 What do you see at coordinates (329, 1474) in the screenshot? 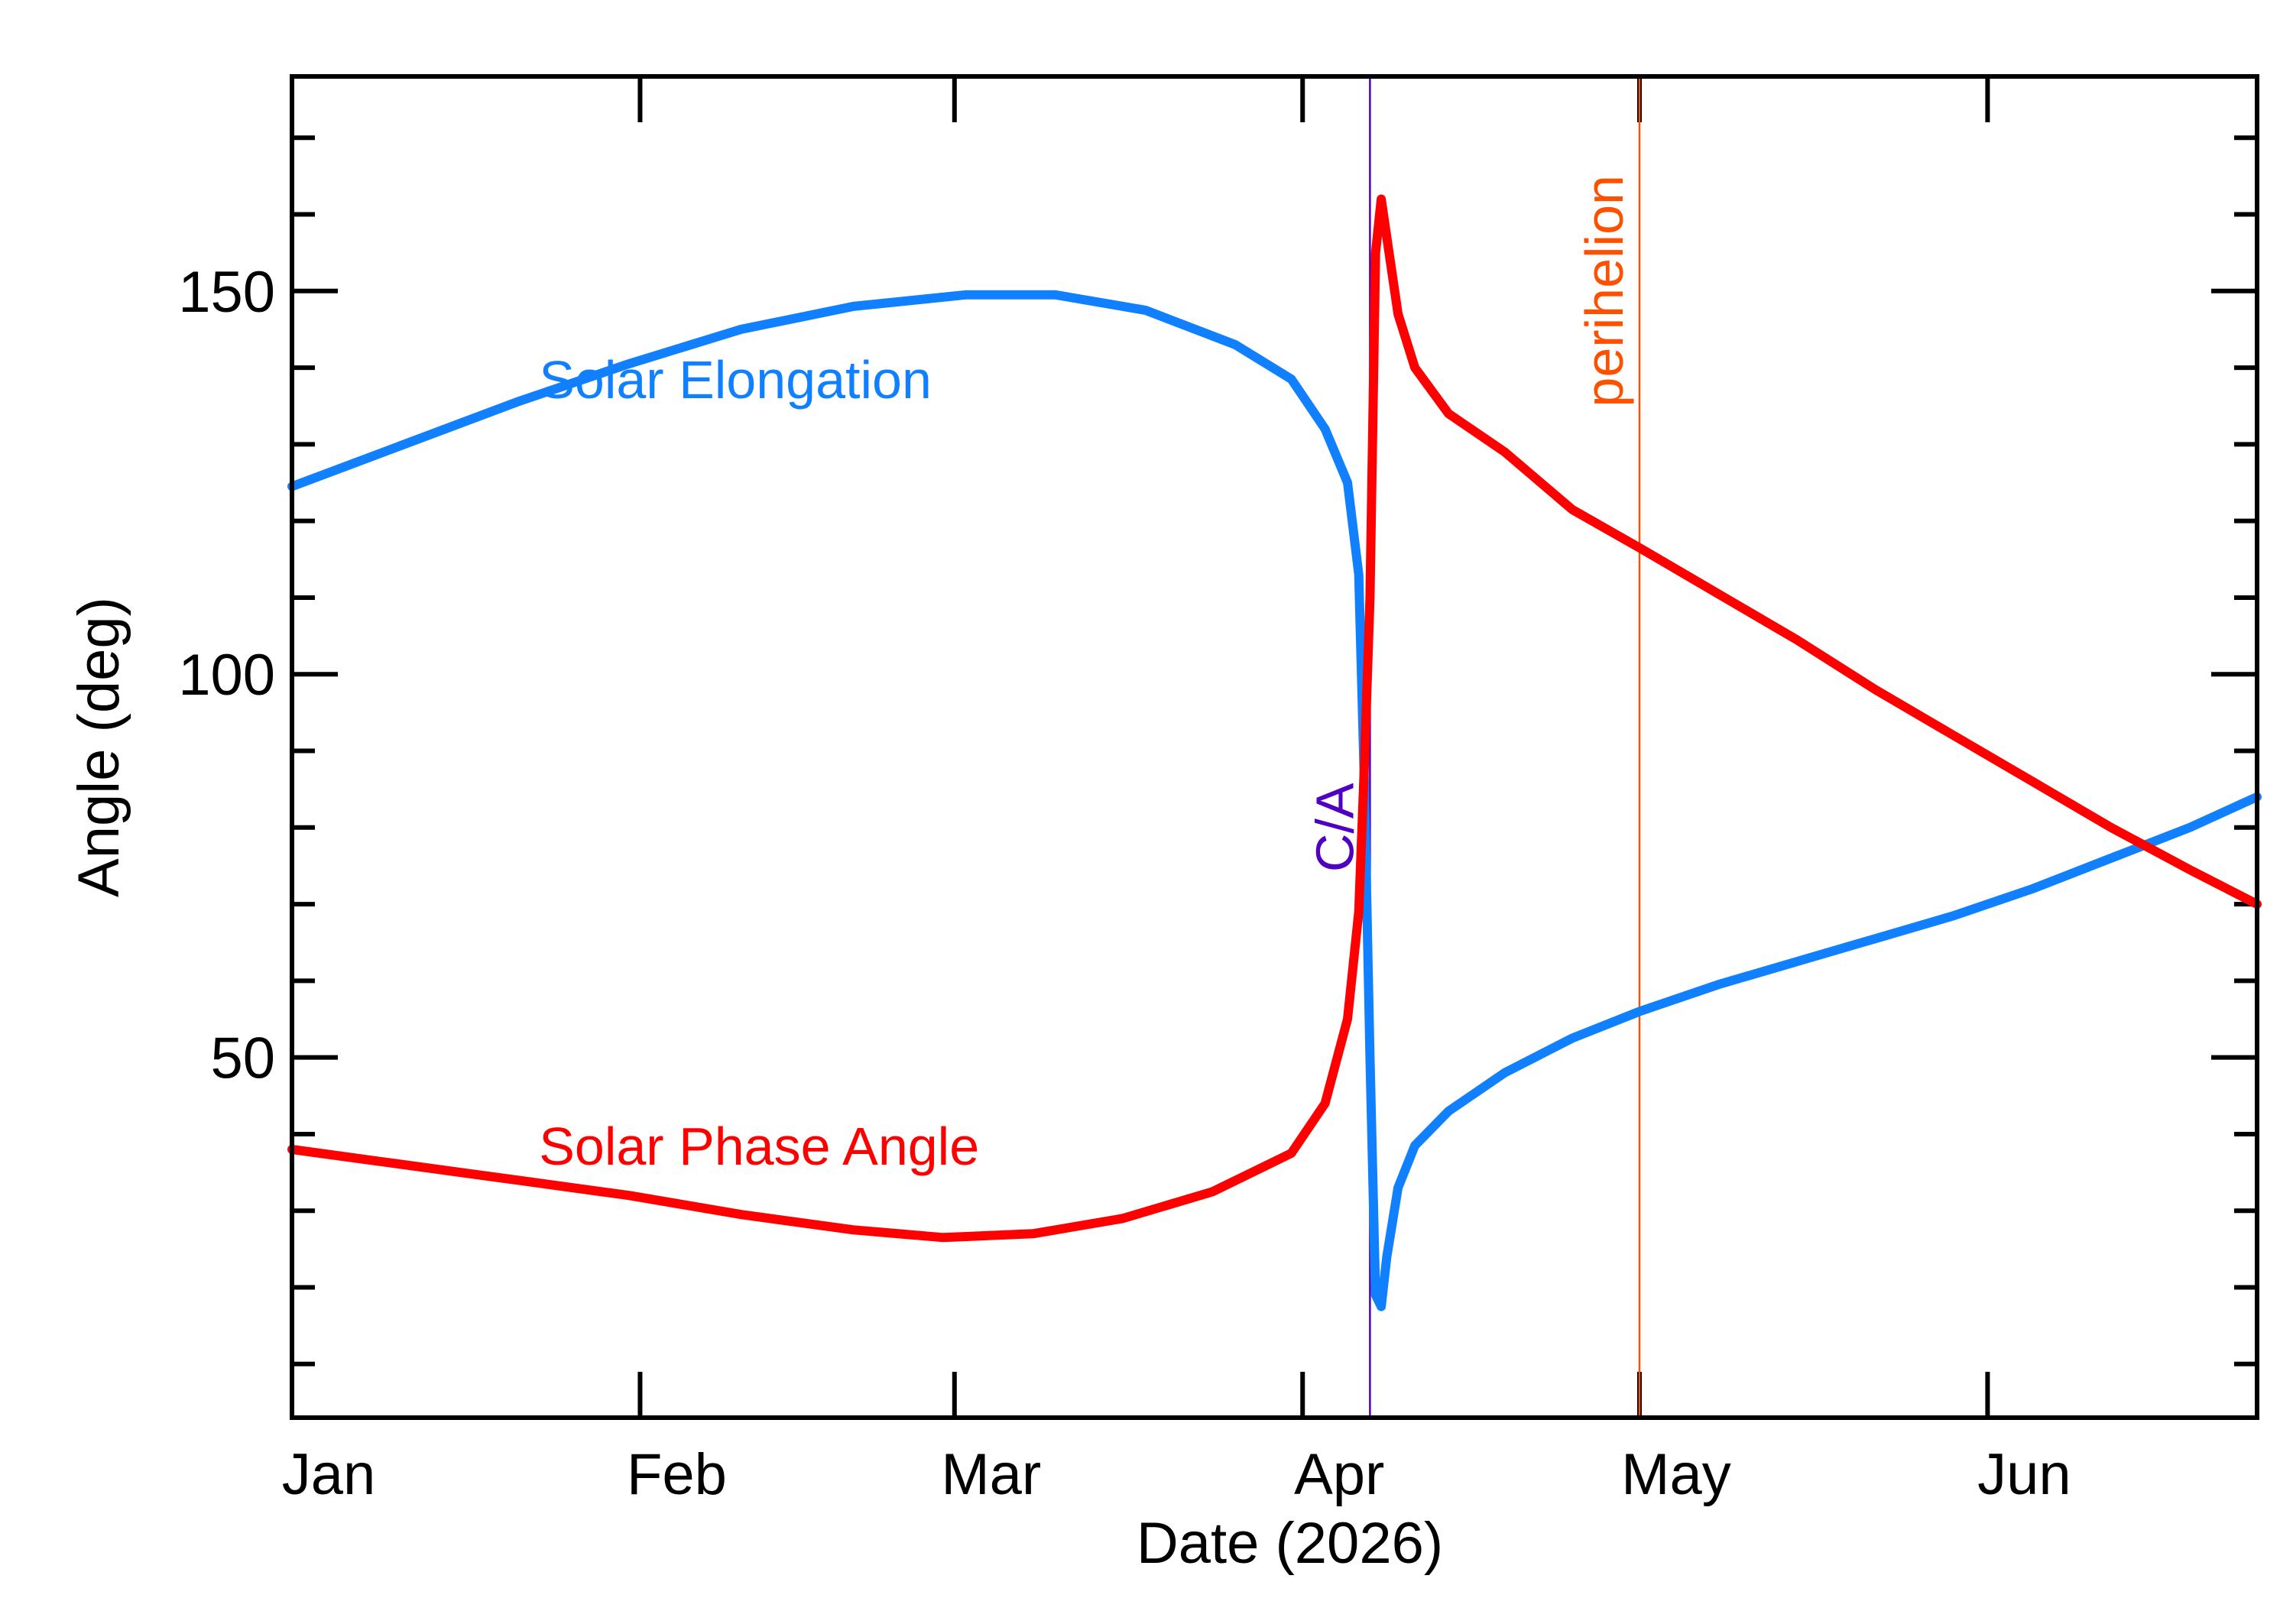
I see `x-tick-label-jan: Jan` at bounding box center [329, 1474].